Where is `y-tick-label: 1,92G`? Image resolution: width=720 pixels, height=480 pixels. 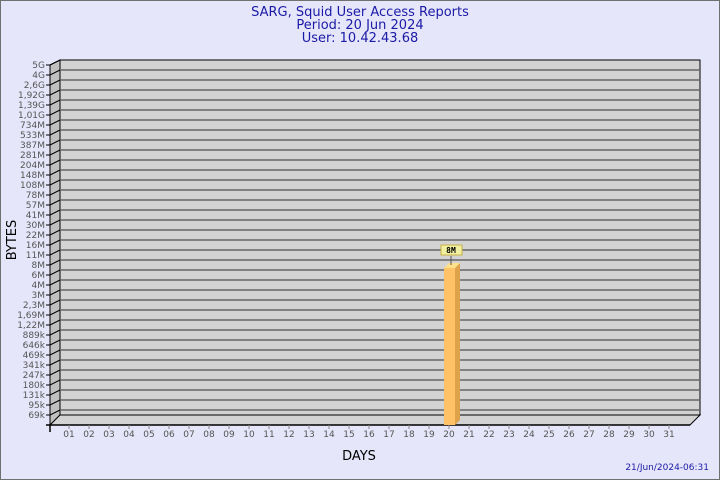 y-tick-label: 1,92G is located at coordinates (31, 96).